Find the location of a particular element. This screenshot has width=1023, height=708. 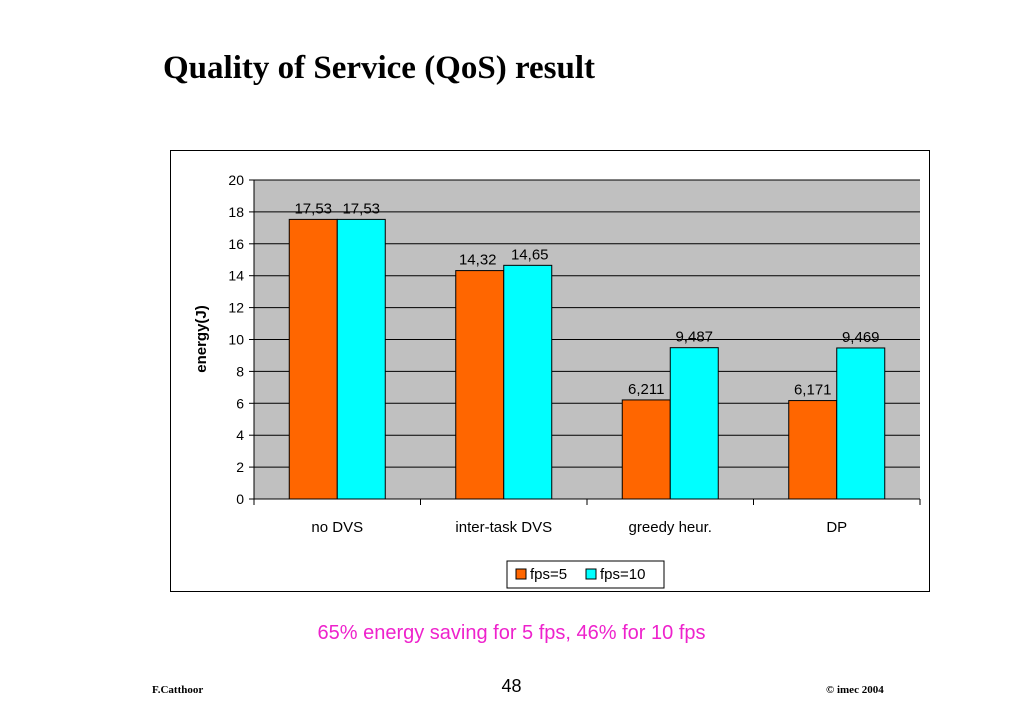

y-tick-label-4: 8 is located at coordinates (240, 371).